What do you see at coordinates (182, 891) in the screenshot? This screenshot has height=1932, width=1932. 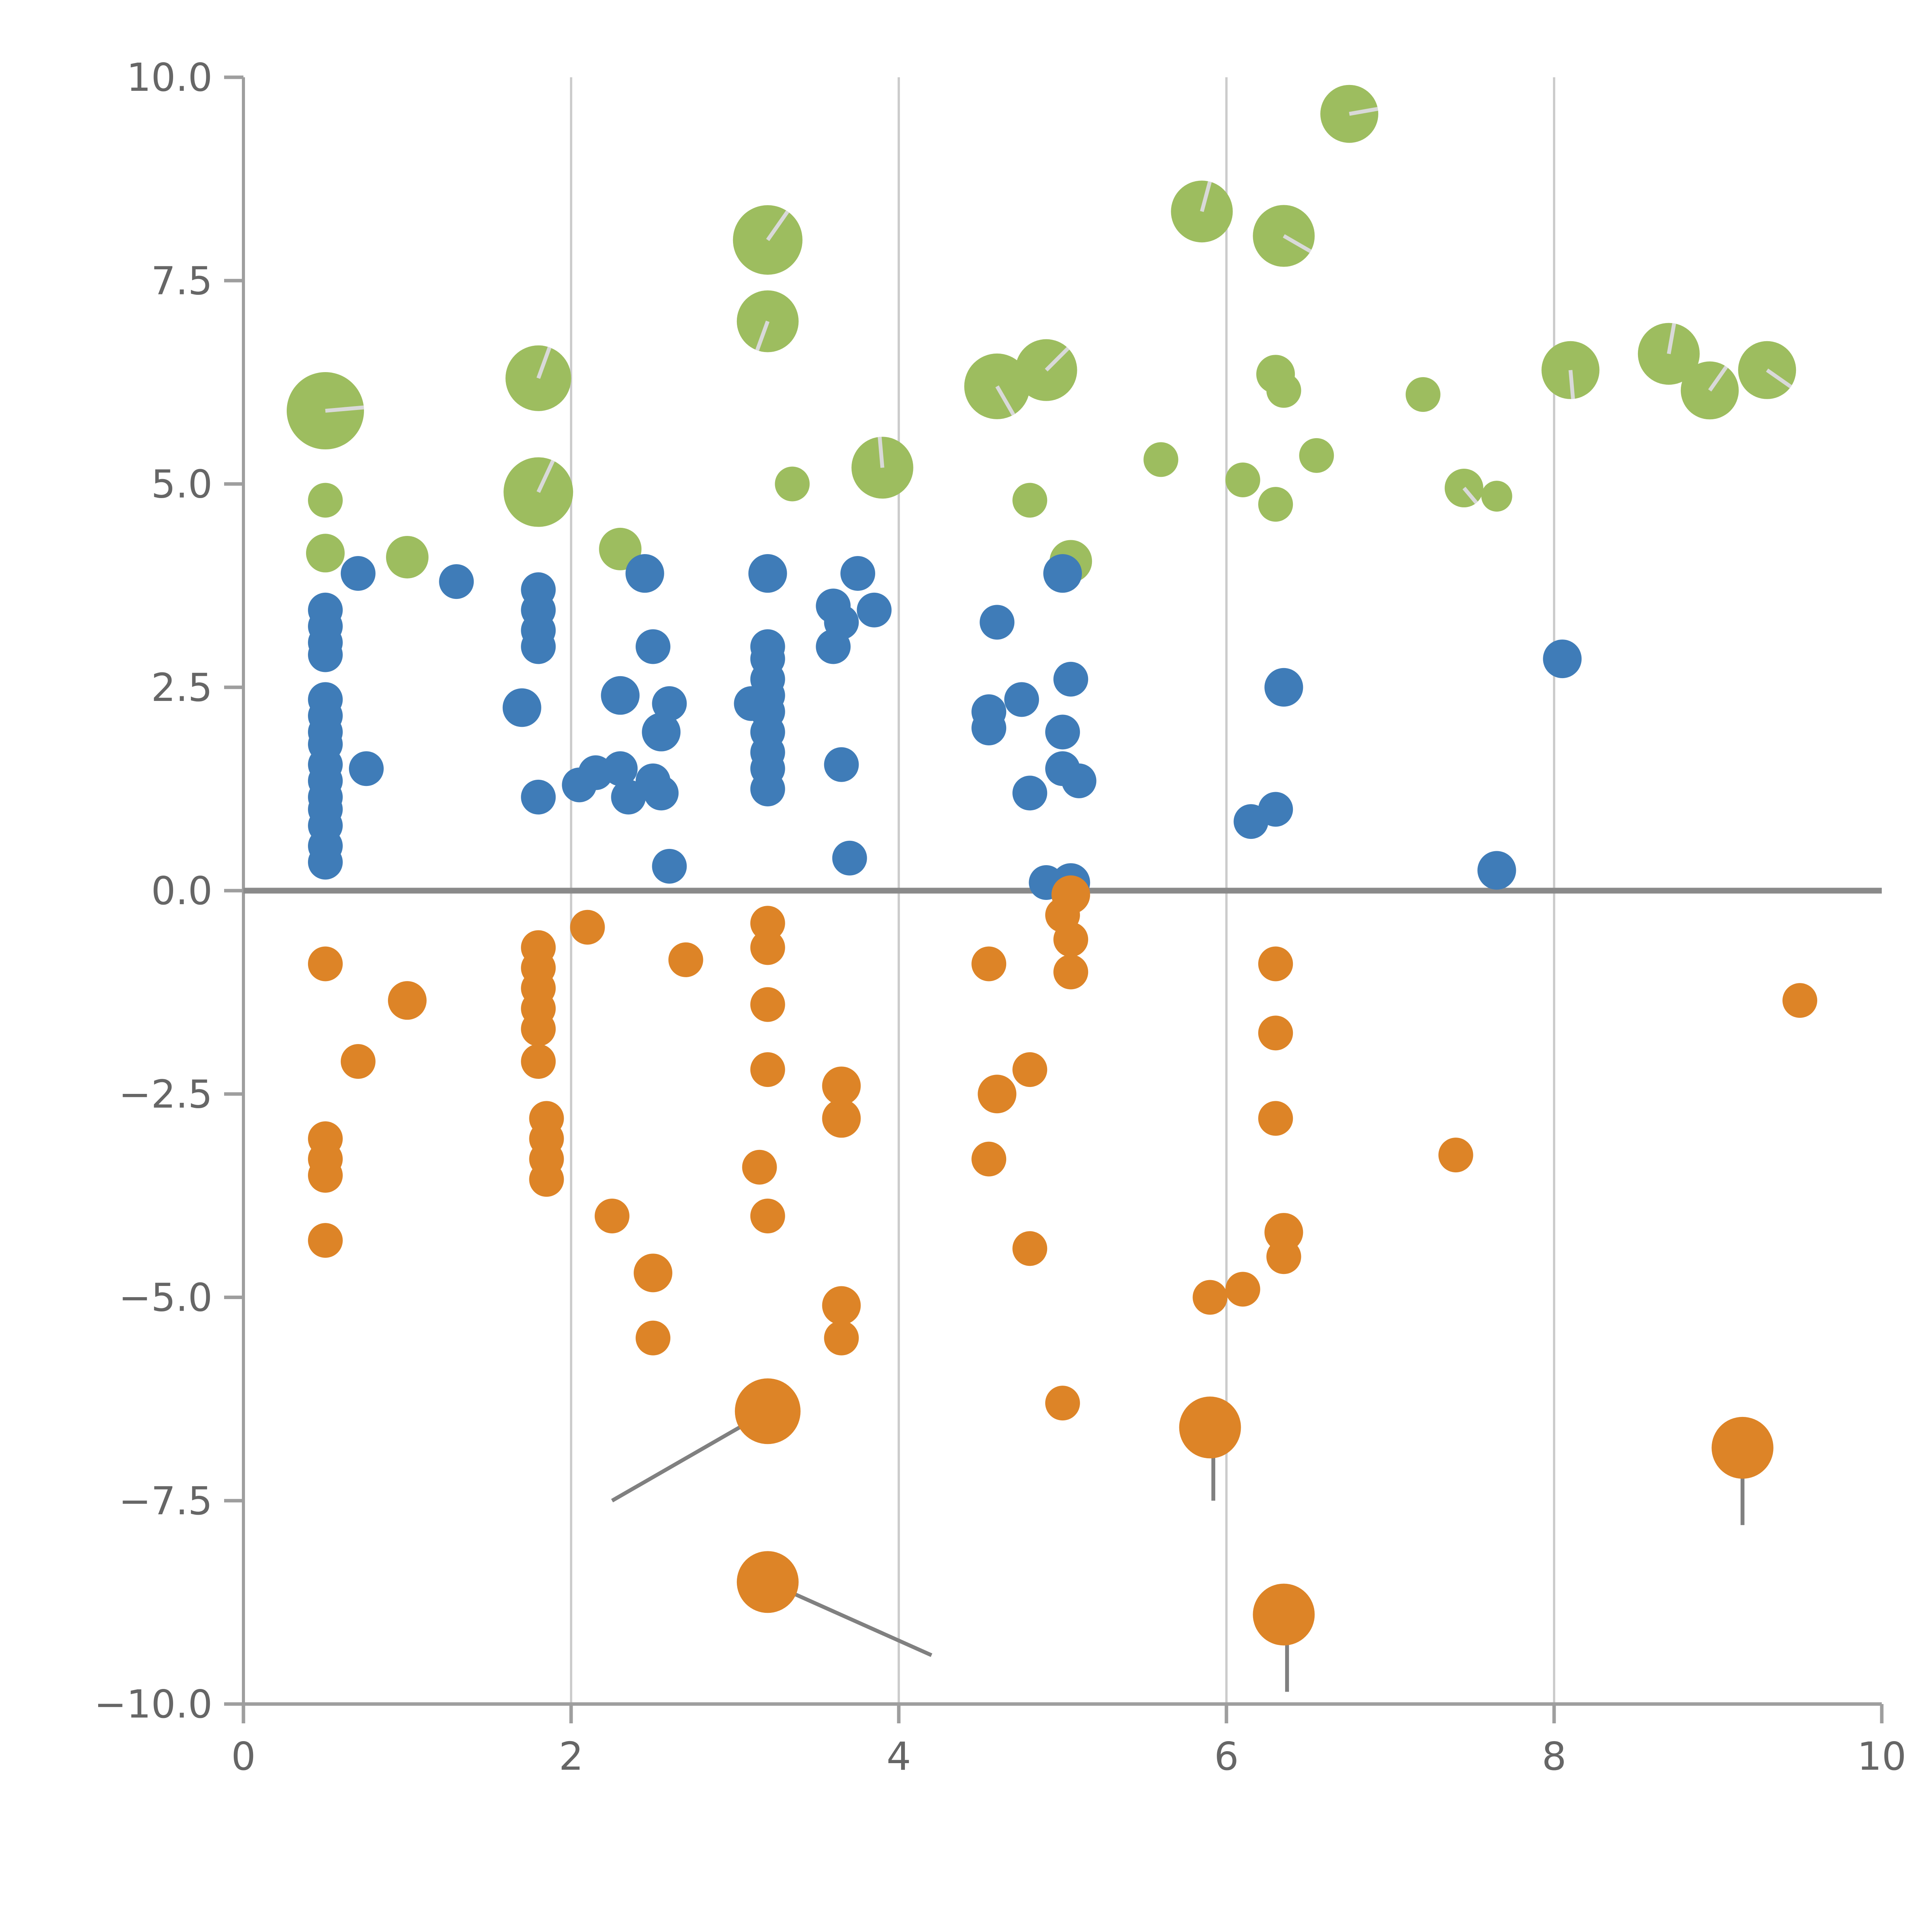 I see `y-tick-label: 0.0` at bounding box center [182, 891].